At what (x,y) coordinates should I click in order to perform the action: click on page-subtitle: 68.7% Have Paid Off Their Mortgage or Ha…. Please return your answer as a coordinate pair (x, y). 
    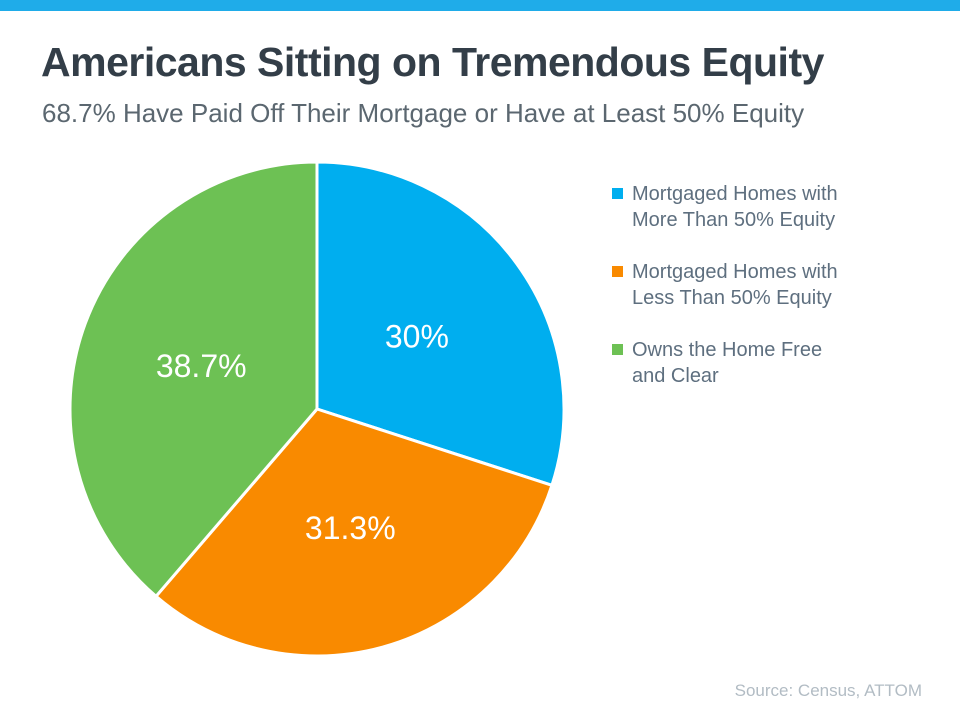
    Looking at the image, I should click on (423, 113).